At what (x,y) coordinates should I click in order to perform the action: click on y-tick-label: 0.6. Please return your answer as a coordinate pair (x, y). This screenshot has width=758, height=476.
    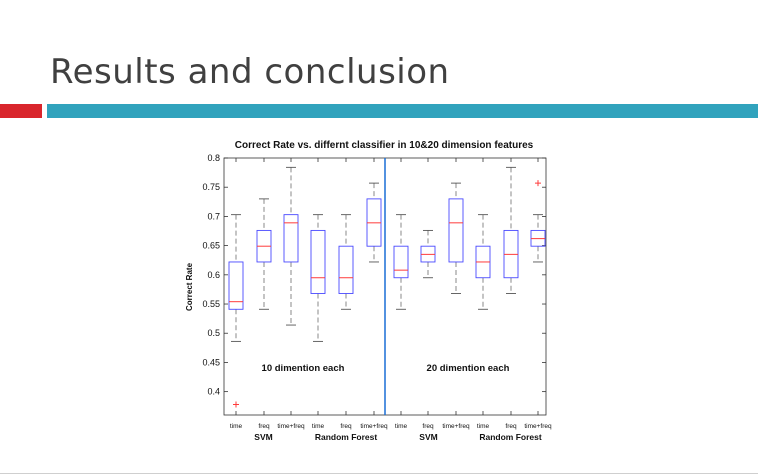
    Looking at the image, I should click on (213, 275).